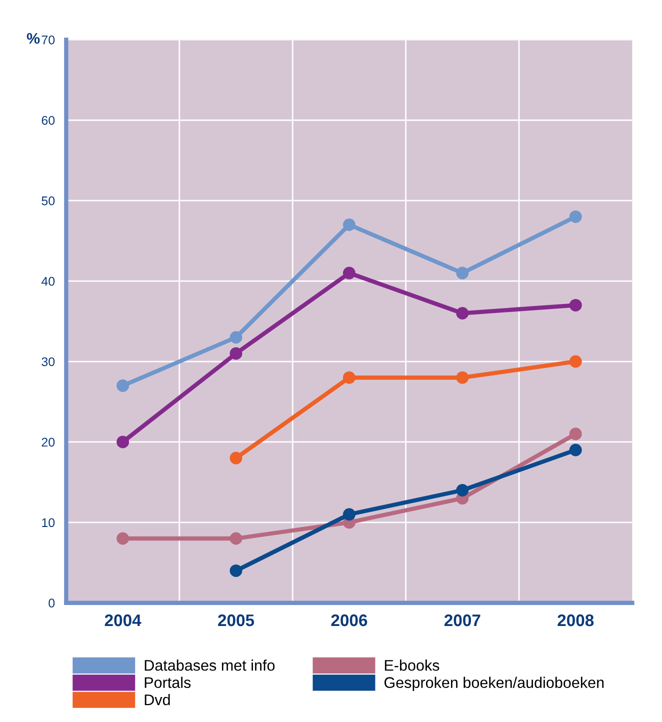 Image resolution: width=662 pixels, height=722 pixels. What do you see at coordinates (236, 620) in the screenshot?
I see `x-tick-label: 2005` at bounding box center [236, 620].